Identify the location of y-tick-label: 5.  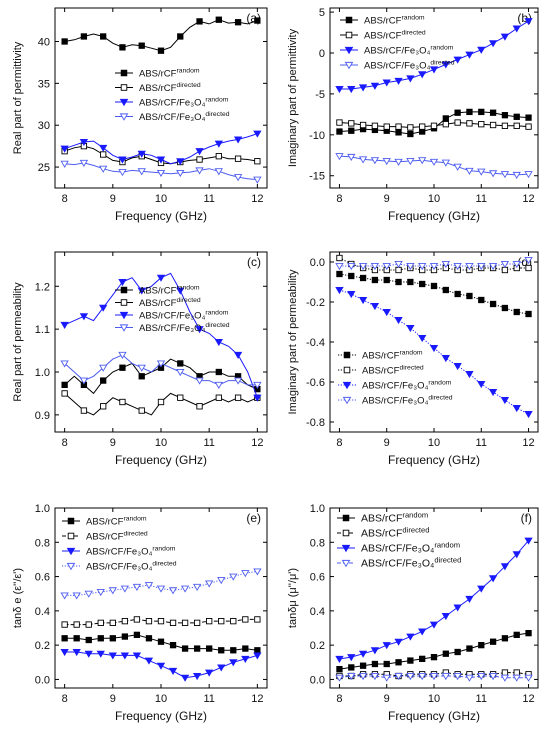
(322, 13).